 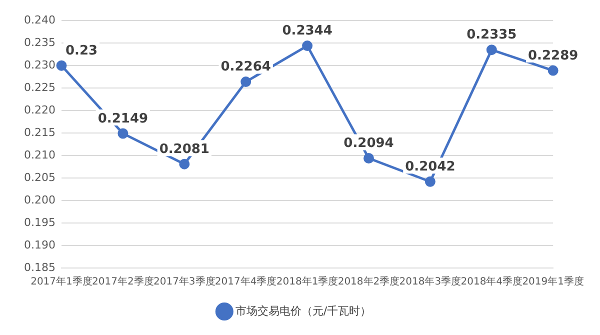 I want to click on y-tick-label: 0.200, so click(x=40, y=199).